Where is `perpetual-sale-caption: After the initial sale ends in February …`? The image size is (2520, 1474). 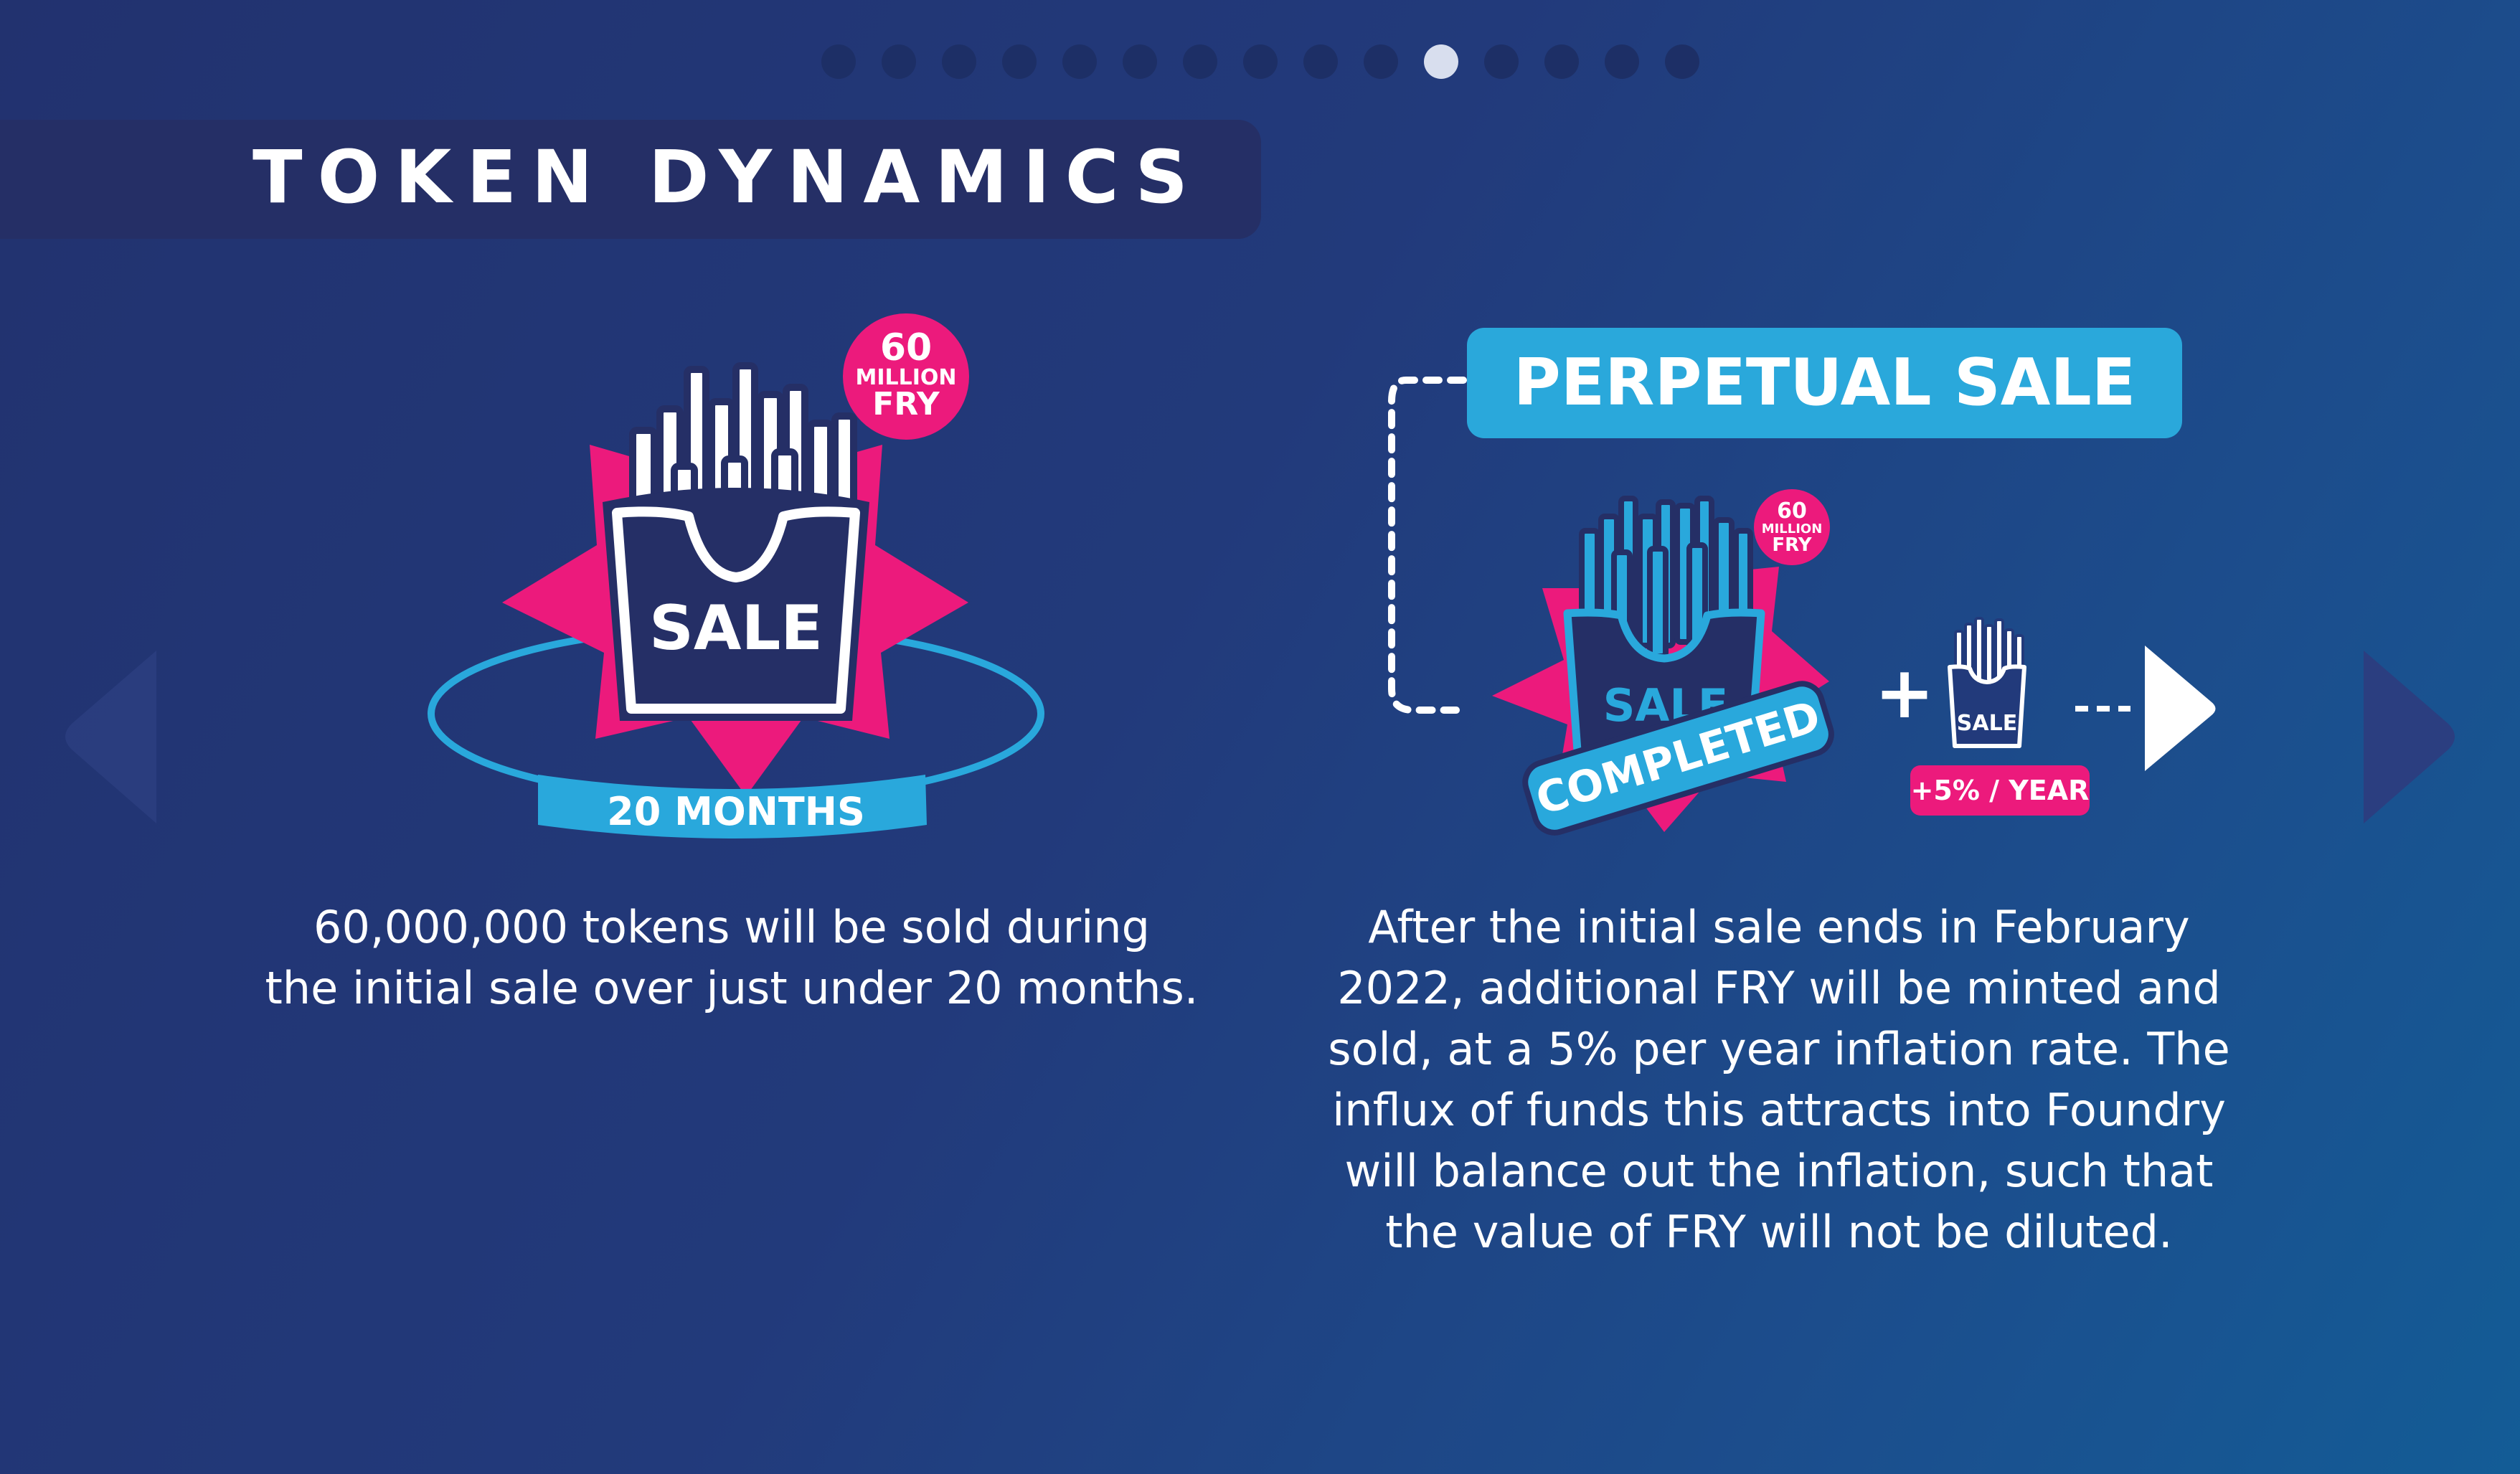
perpetual-sale-caption: After the initial sale ends in February … is located at coordinates (1779, 1079).